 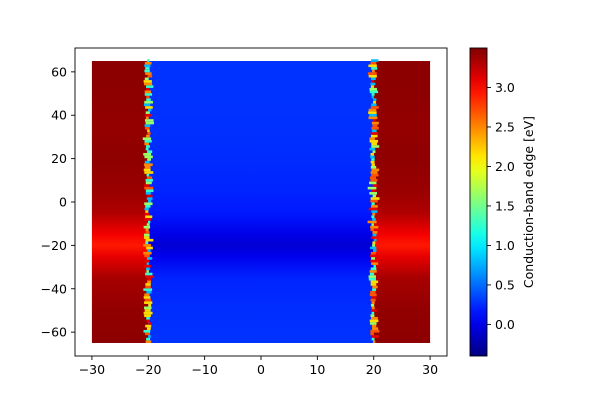 What do you see at coordinates (505, 324) in the screenshot?
I see `colorbar-tick-label: 0.0` at bounding box center [505, 324].